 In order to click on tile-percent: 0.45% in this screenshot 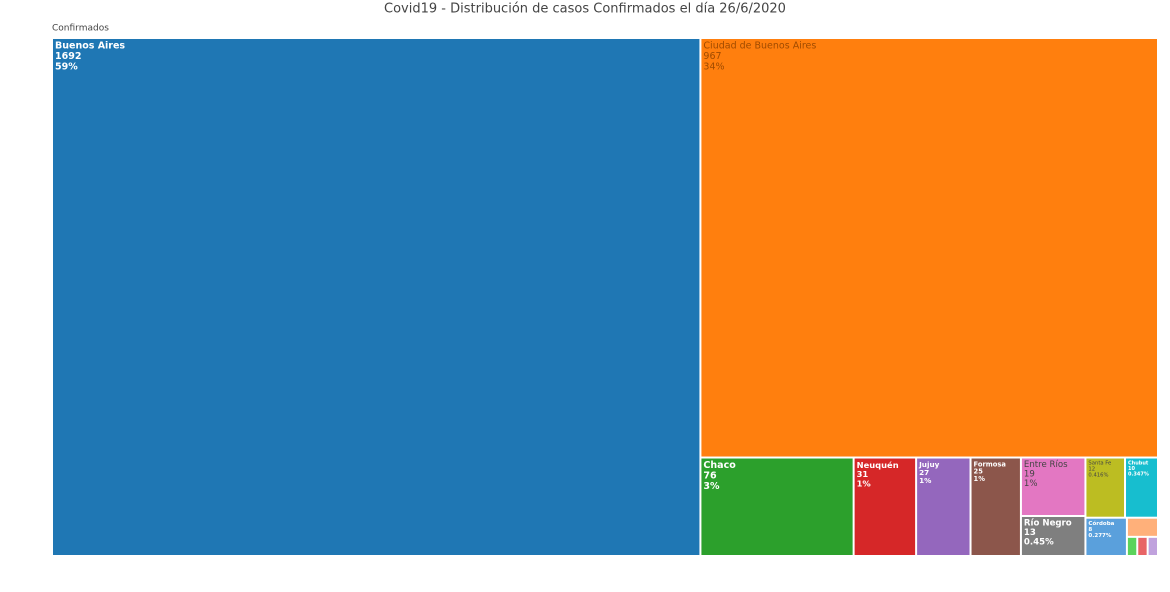, I will do `click(1039, 543)`.